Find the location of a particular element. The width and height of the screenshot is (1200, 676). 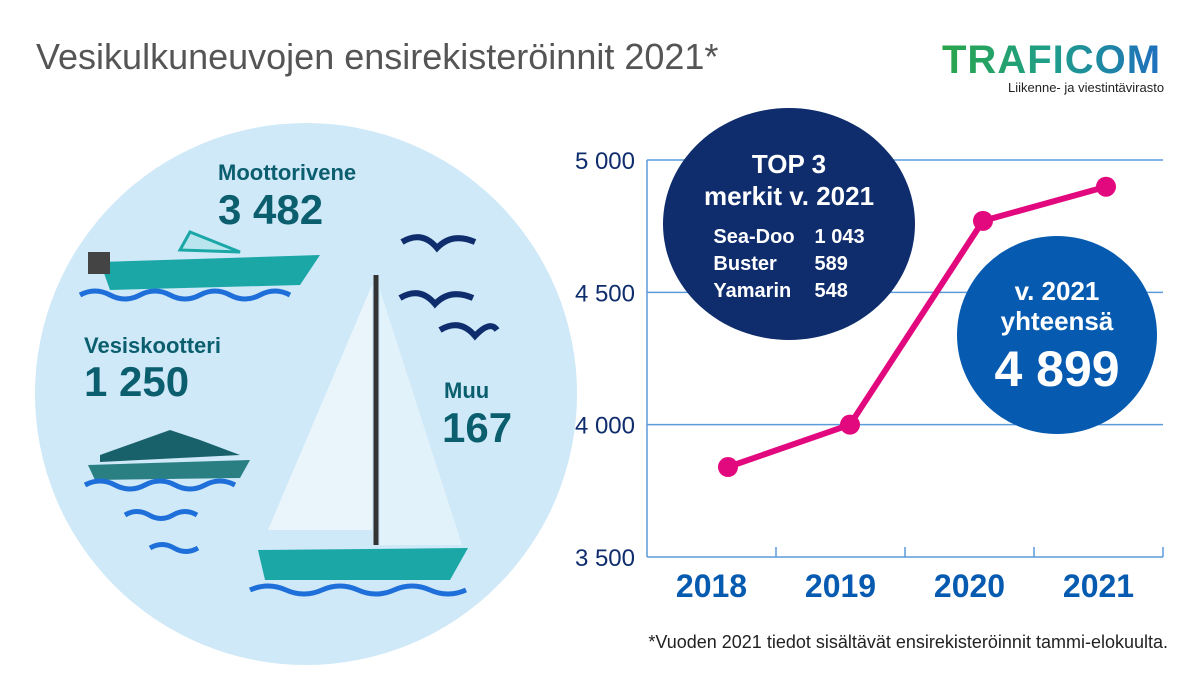

total-value: 4 899 is located at coordinates (1057, 369).